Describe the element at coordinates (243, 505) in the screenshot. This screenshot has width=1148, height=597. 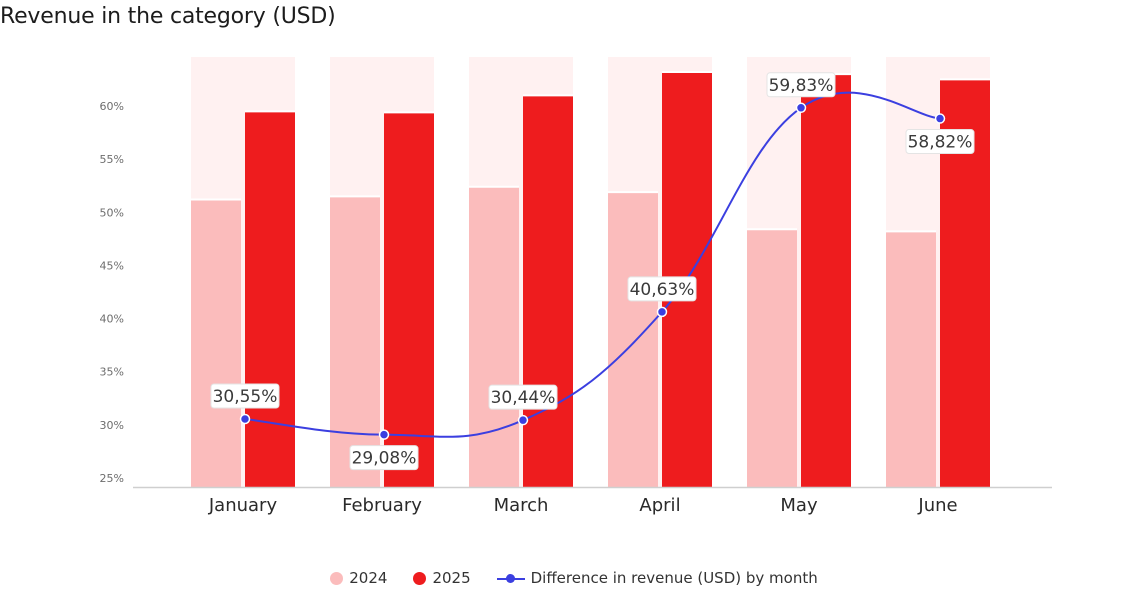
I see `x-tick-label: January` at that location.